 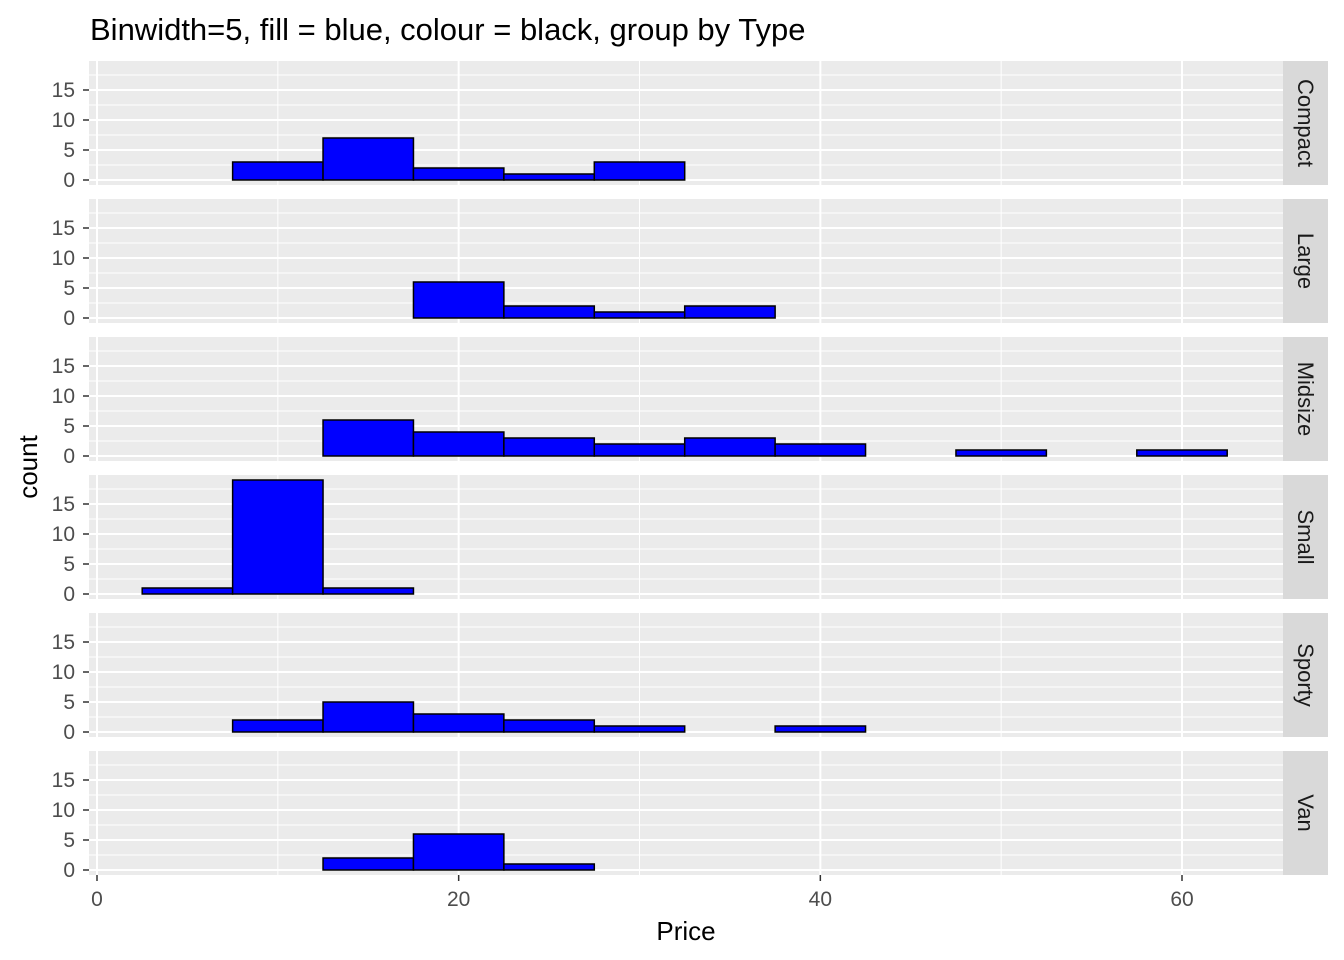 I want to click on x-tick-label: 60, so click(x=1181, y=899).